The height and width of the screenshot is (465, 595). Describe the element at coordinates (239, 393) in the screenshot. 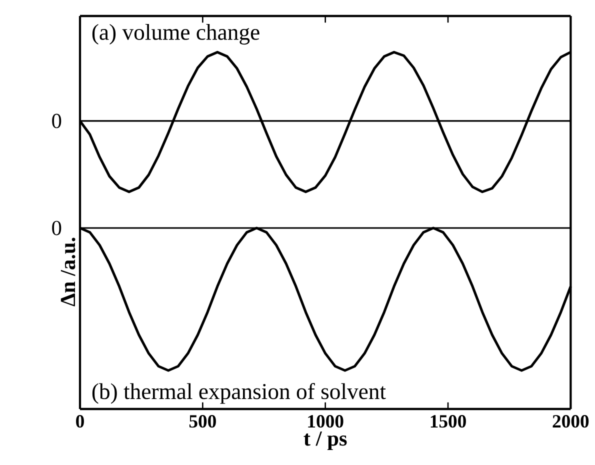

I see `text: (b) thermal expansion of solvent` at that location.